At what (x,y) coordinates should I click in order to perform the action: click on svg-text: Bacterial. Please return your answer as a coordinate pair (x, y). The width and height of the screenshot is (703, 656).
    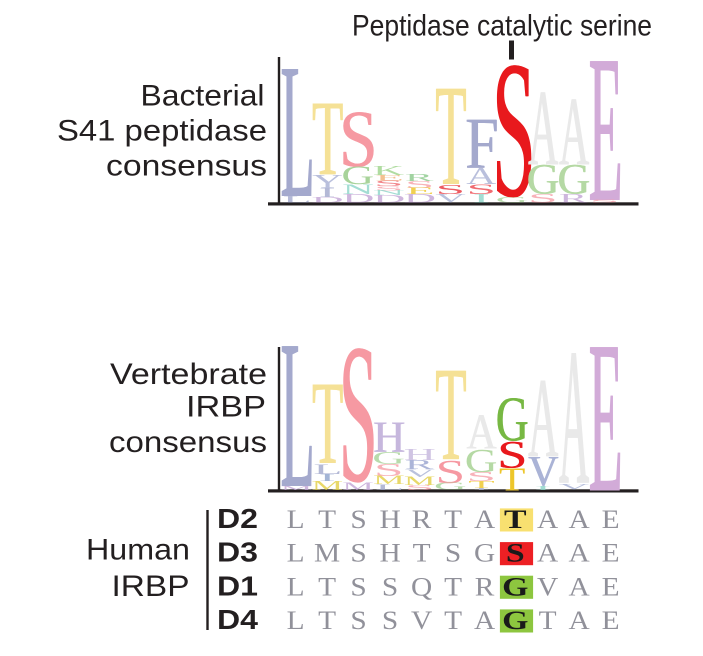
    Looking at the image, I should click on (203, 96).